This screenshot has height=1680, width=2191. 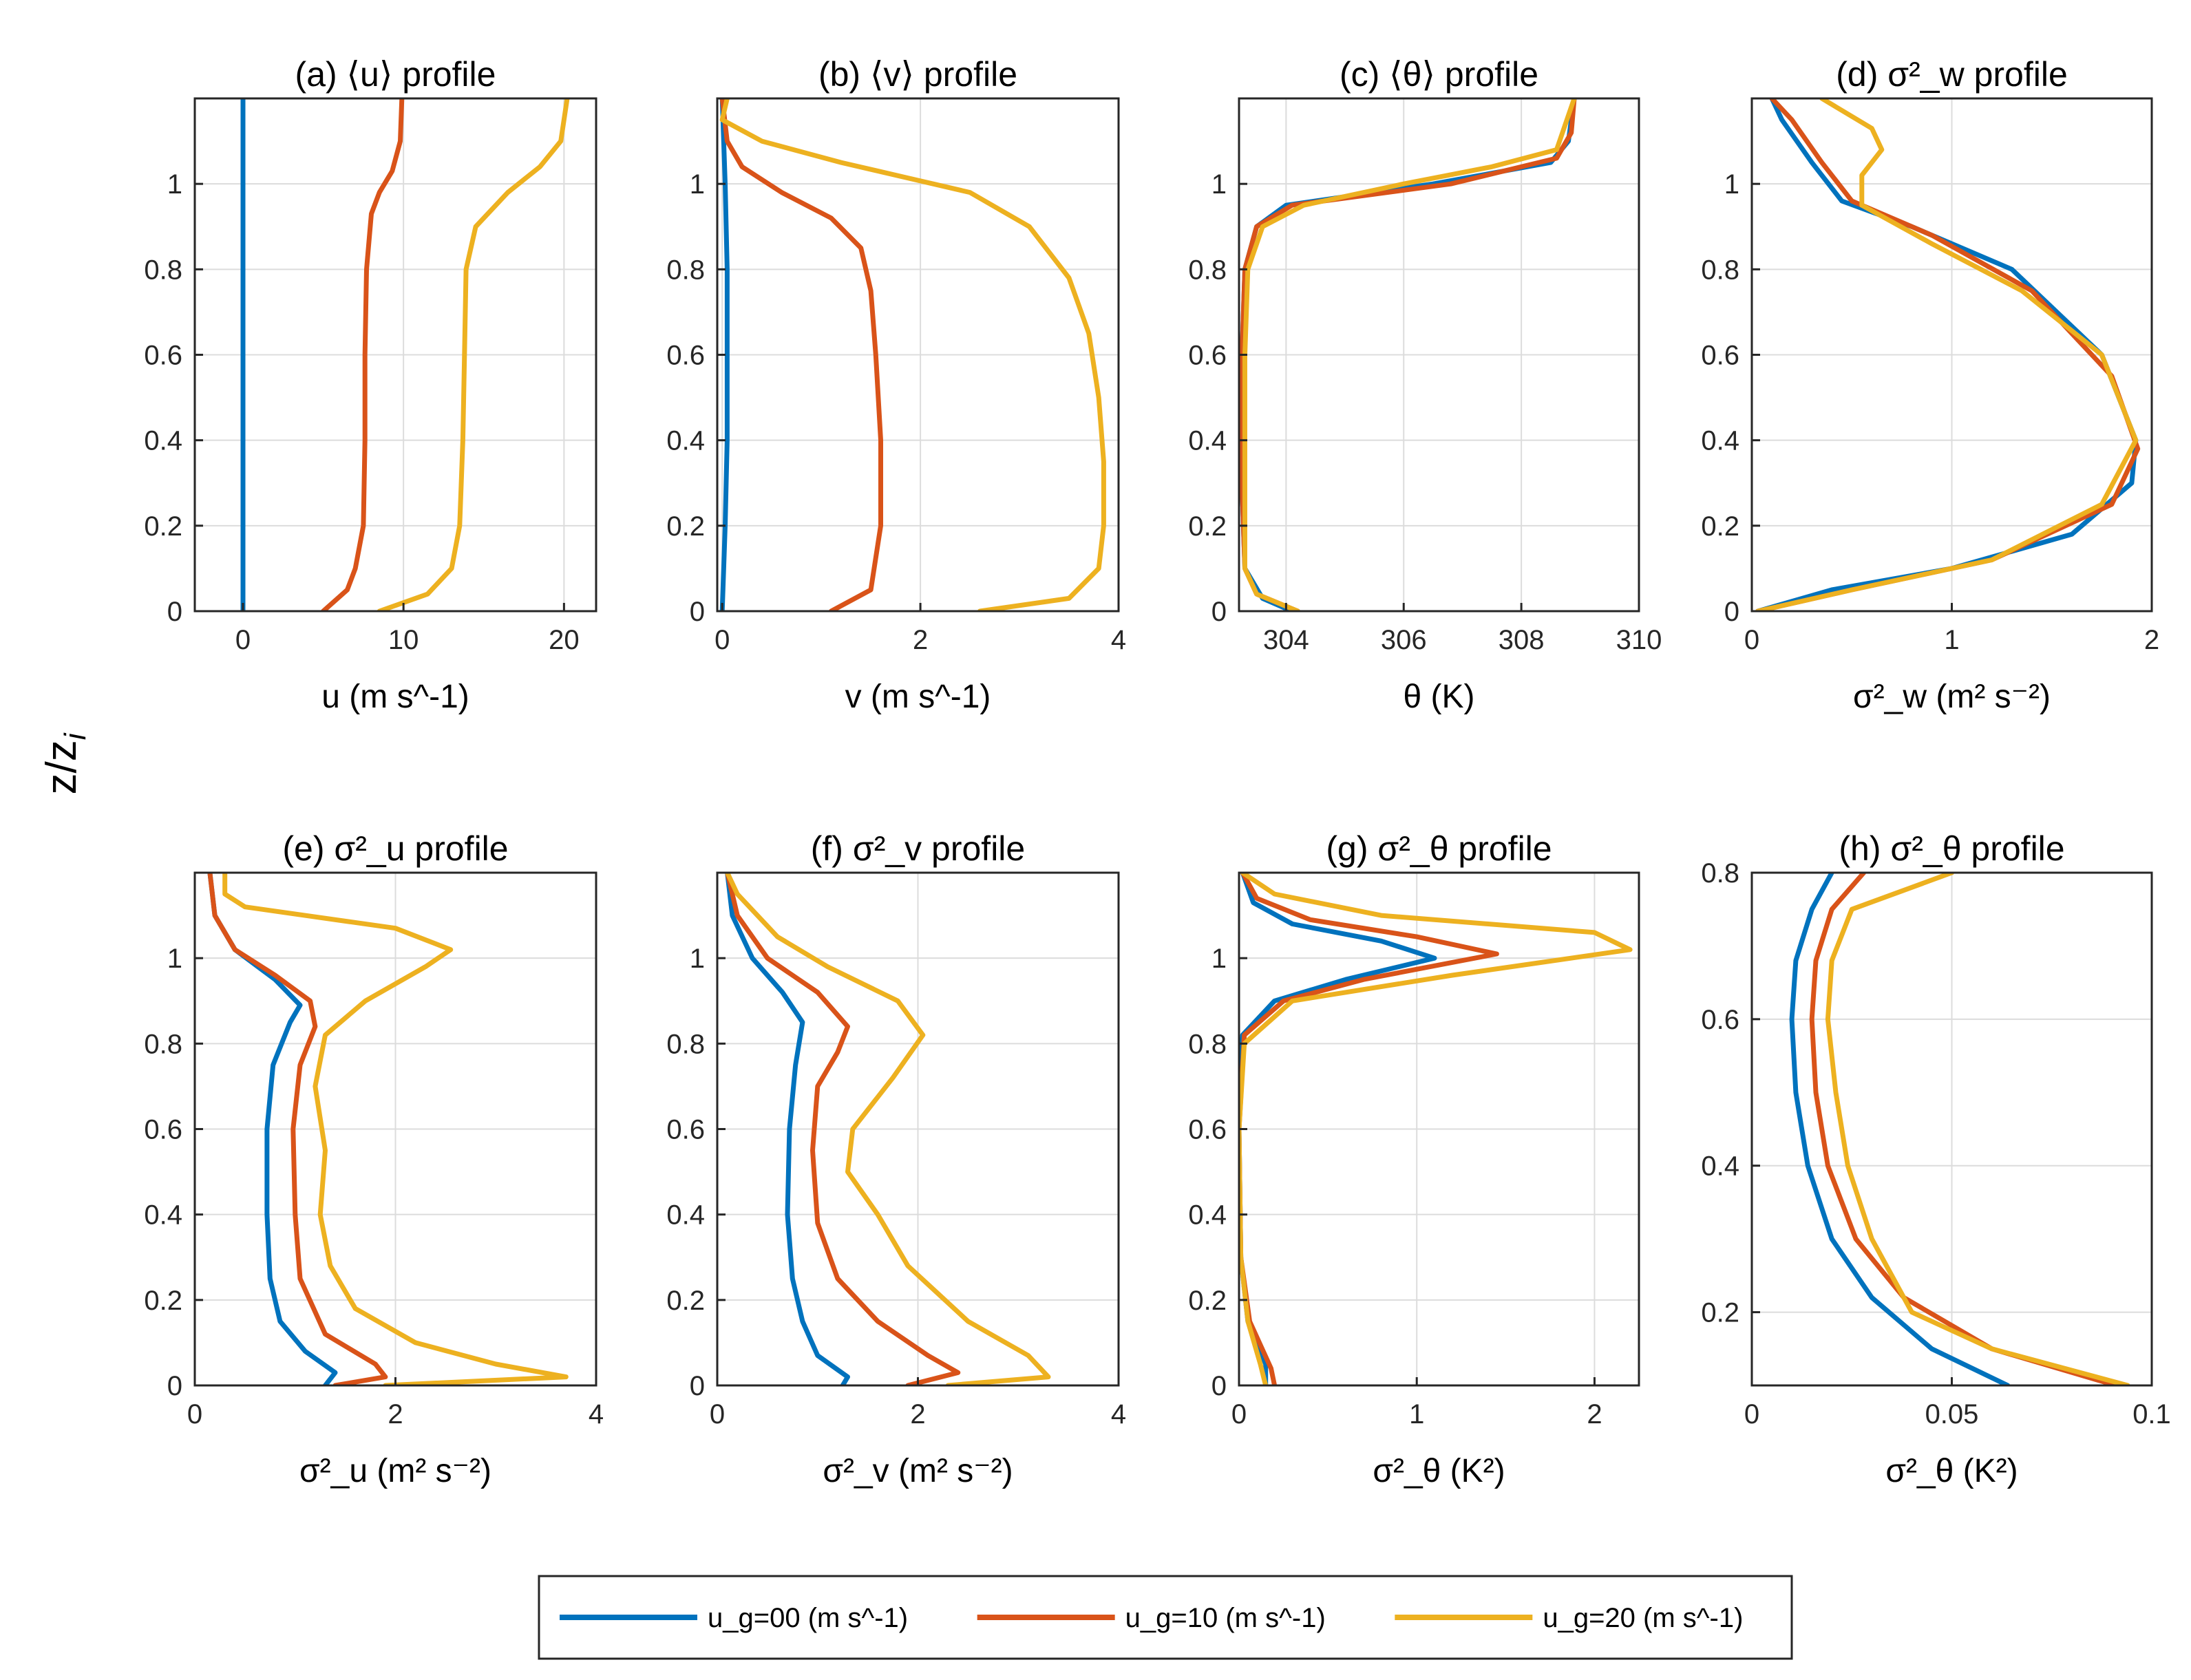 What do you see at coordinates (363, 354) in the screenshot?
I see `series-line-ug10-a` at bounding box center [363, 354].